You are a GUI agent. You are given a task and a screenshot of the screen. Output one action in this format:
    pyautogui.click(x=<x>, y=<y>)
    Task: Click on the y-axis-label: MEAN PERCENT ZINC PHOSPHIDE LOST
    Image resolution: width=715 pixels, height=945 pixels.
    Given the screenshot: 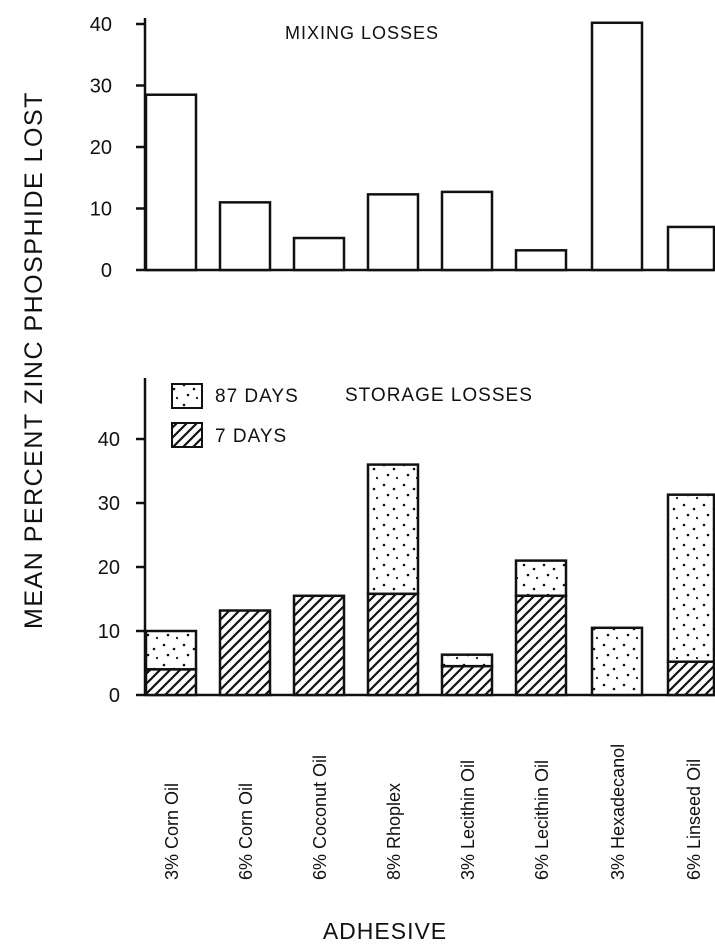 What is the action you would take?
    pyautogui.click(x=34, y=360)
    